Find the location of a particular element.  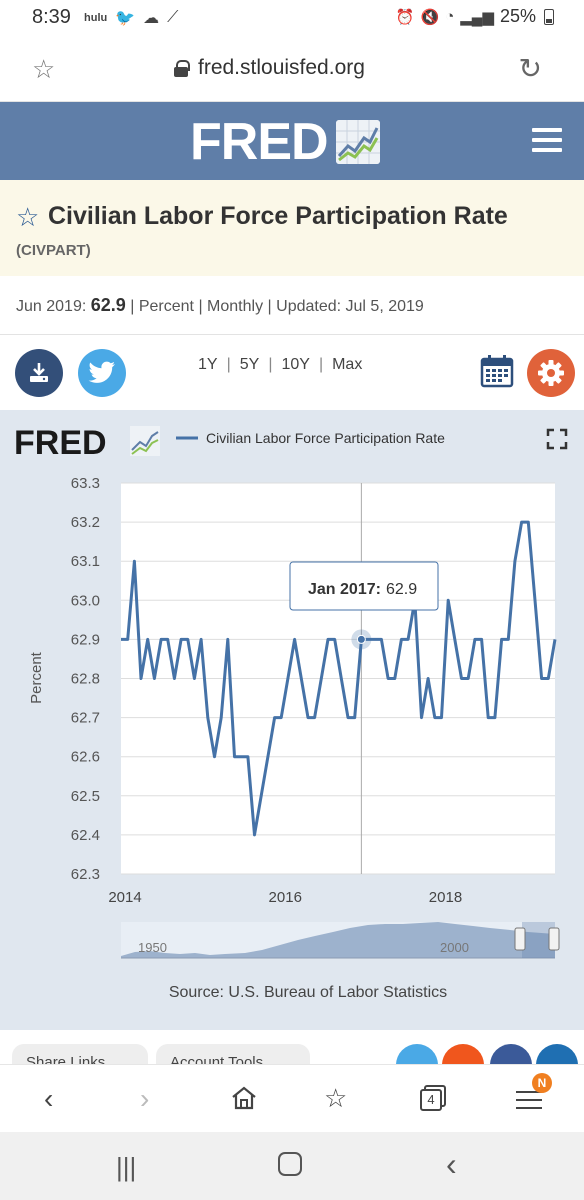

series-id: (CIVPART) is located at coordinates (53, 250).